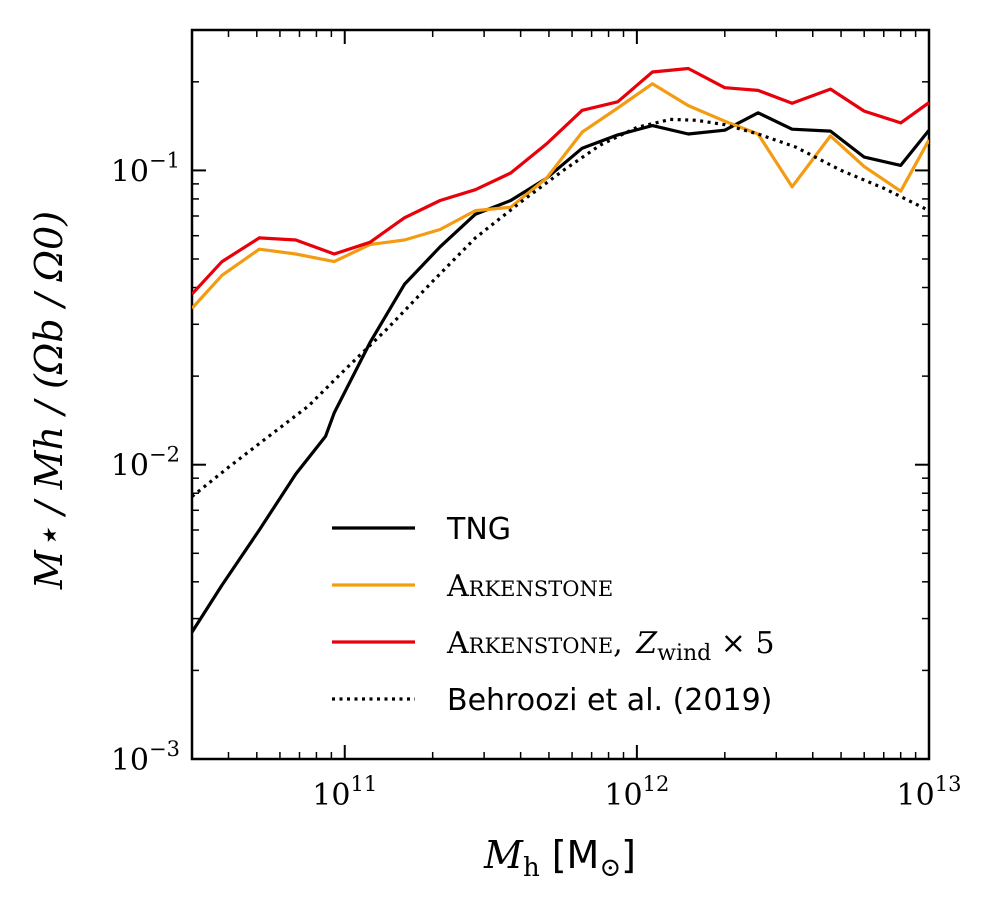 This screenshot has width=995, height=906. What do you see at coordinates (478, 529) in the screenshot?
I see `legend-label: TNG` at bounding box center [478, 529].